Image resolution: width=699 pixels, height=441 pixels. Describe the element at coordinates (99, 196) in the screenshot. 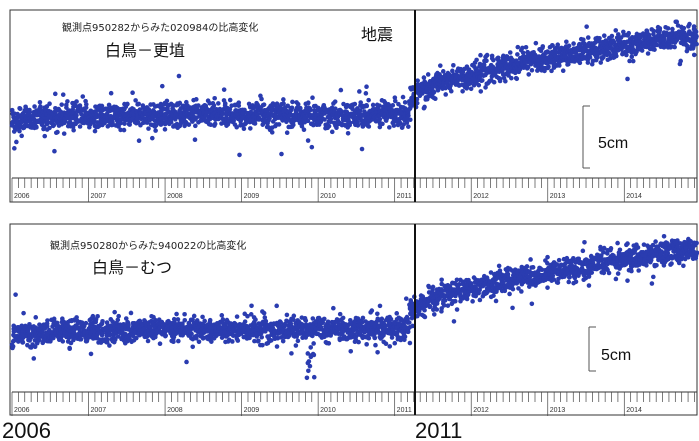

I see `x-tick-label: 2007` at that location.